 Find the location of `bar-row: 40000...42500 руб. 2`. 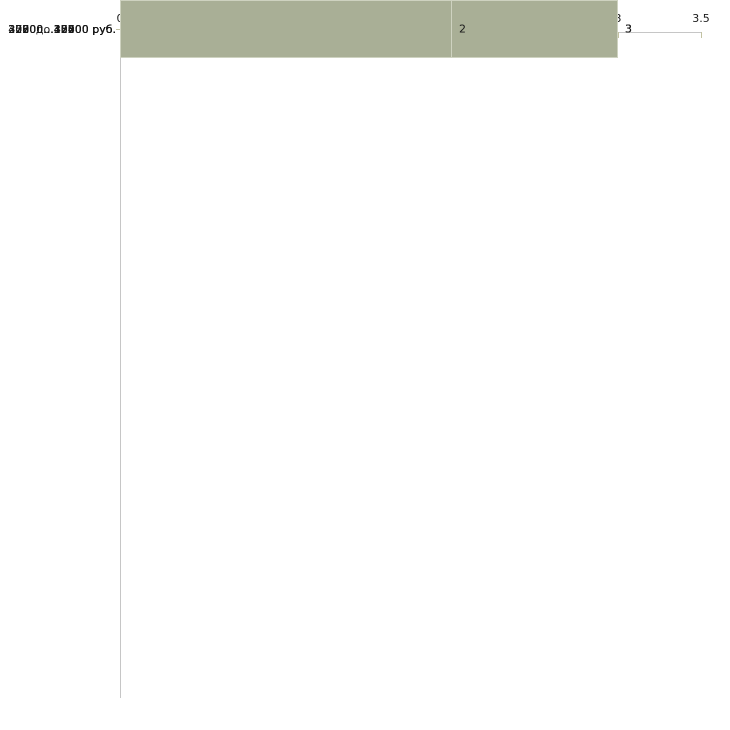

bar-row: 40000...42500 руб. 2 is located at coordinates (365, 29).